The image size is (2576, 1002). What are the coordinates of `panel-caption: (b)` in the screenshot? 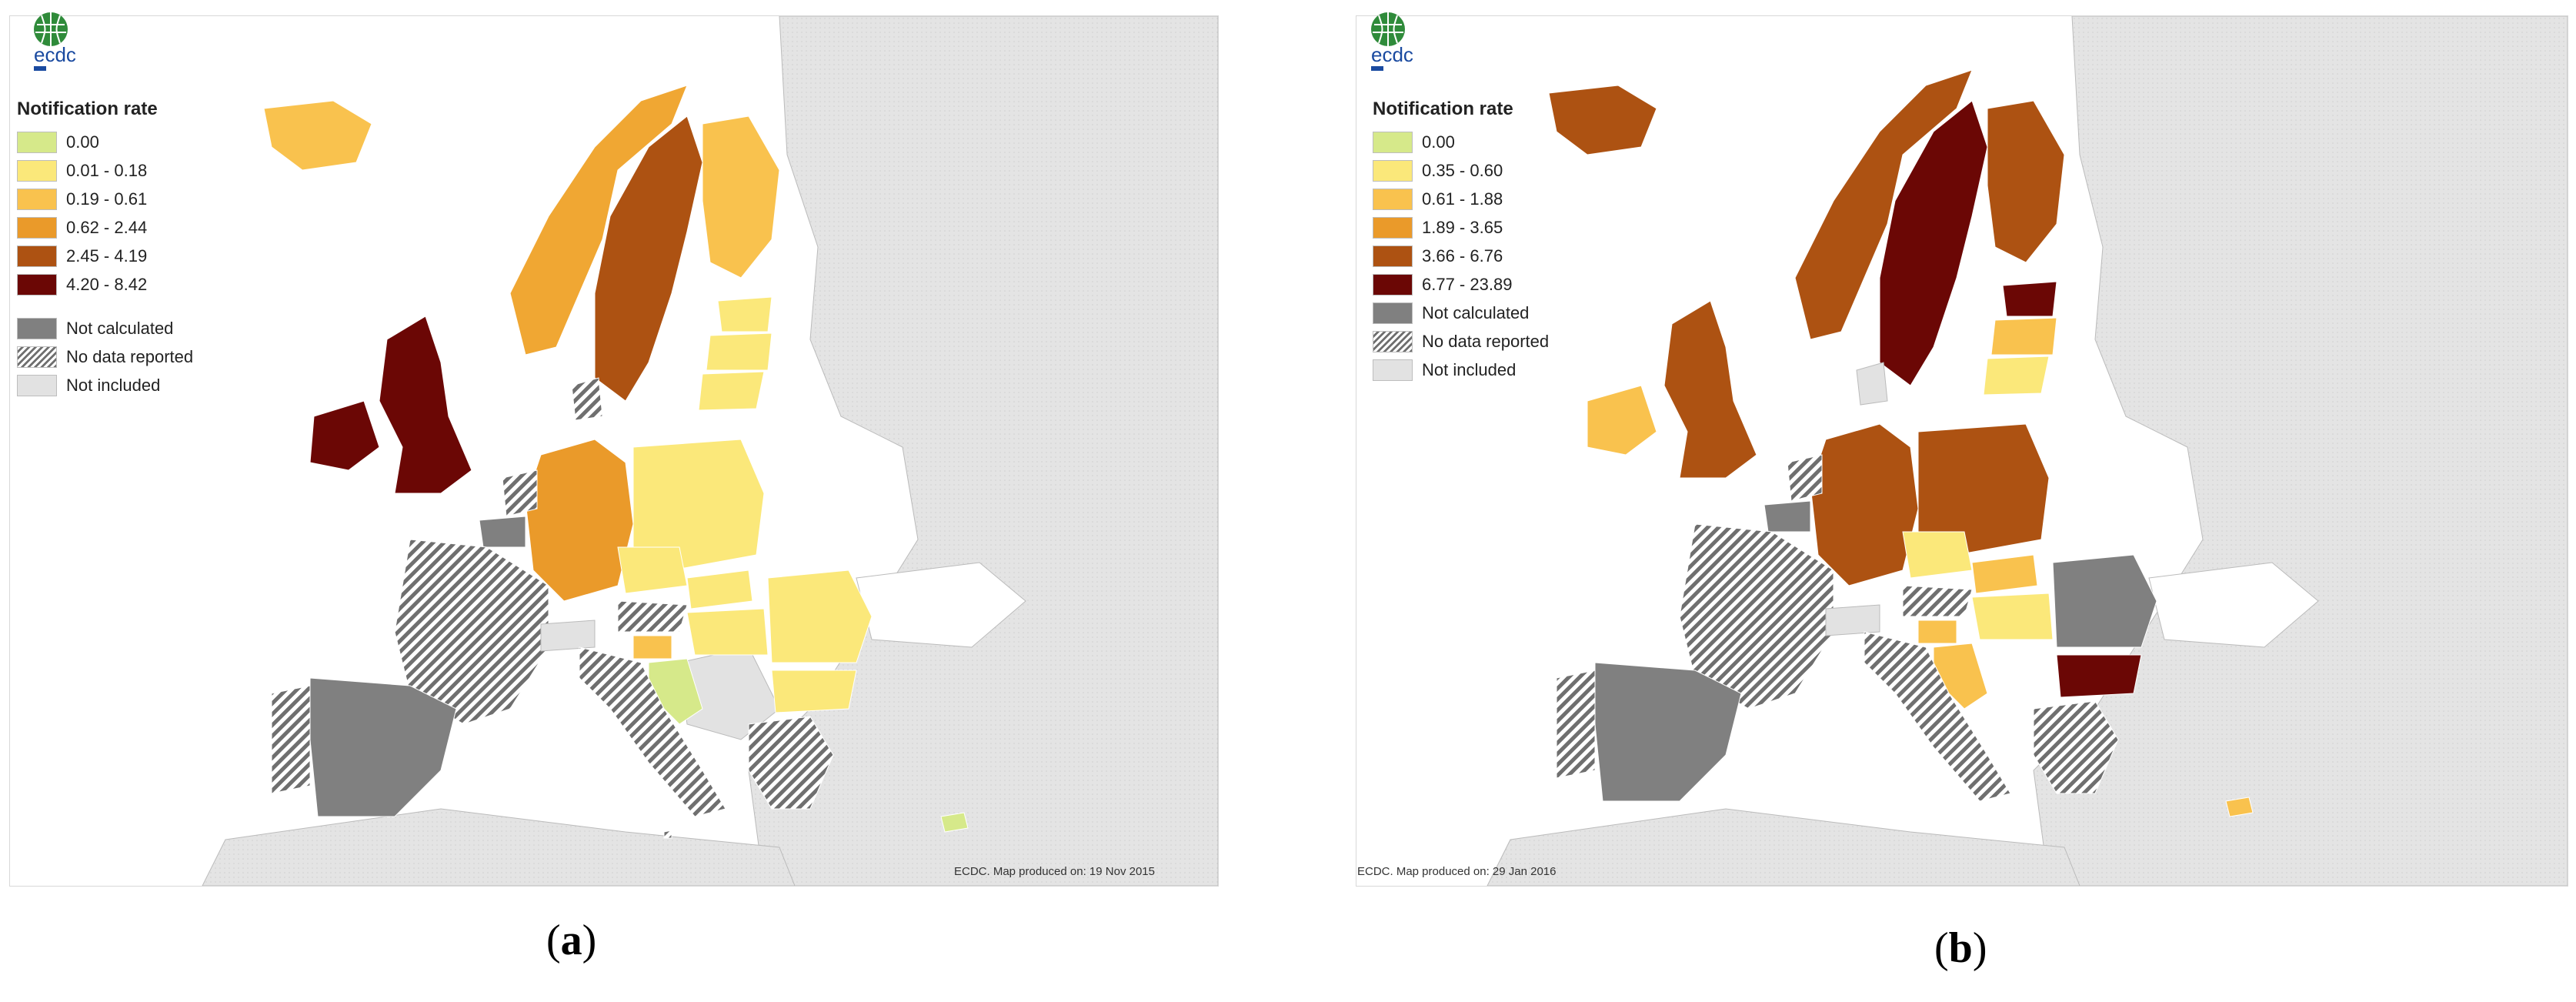 It's located at (1961, 948).